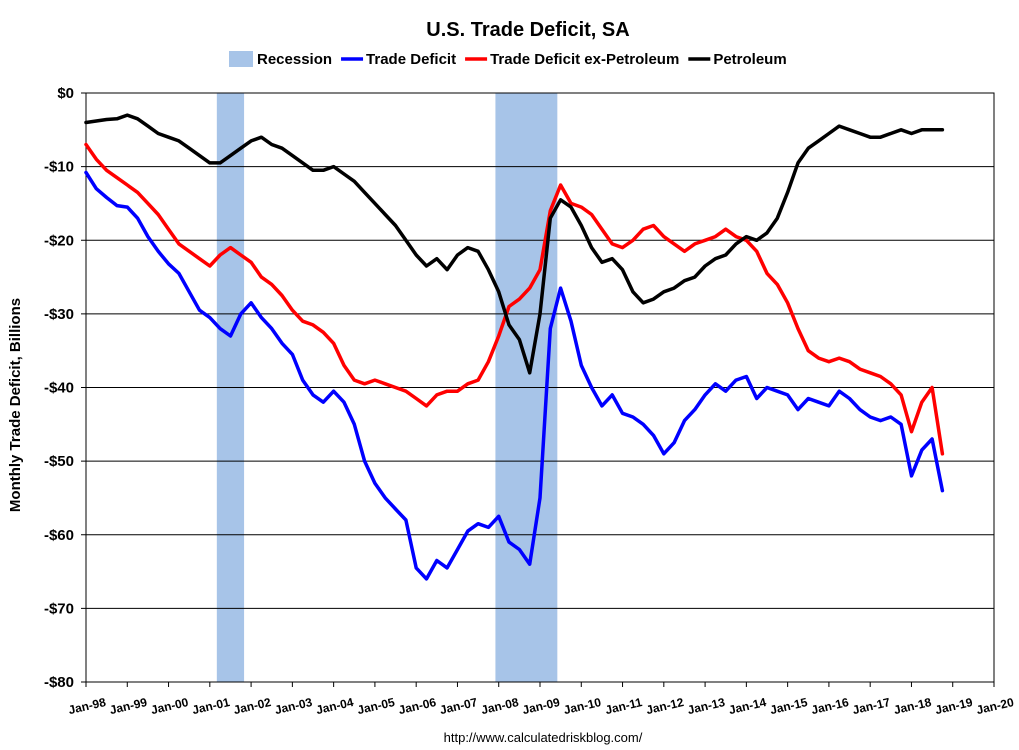 Image resolution: width=1019 pixels, height=750 pixels. What do you see at coordinates (995, 706) in the screenshot?
I see `x-tick-label: Jan-20` at bounding box center [995, 706].